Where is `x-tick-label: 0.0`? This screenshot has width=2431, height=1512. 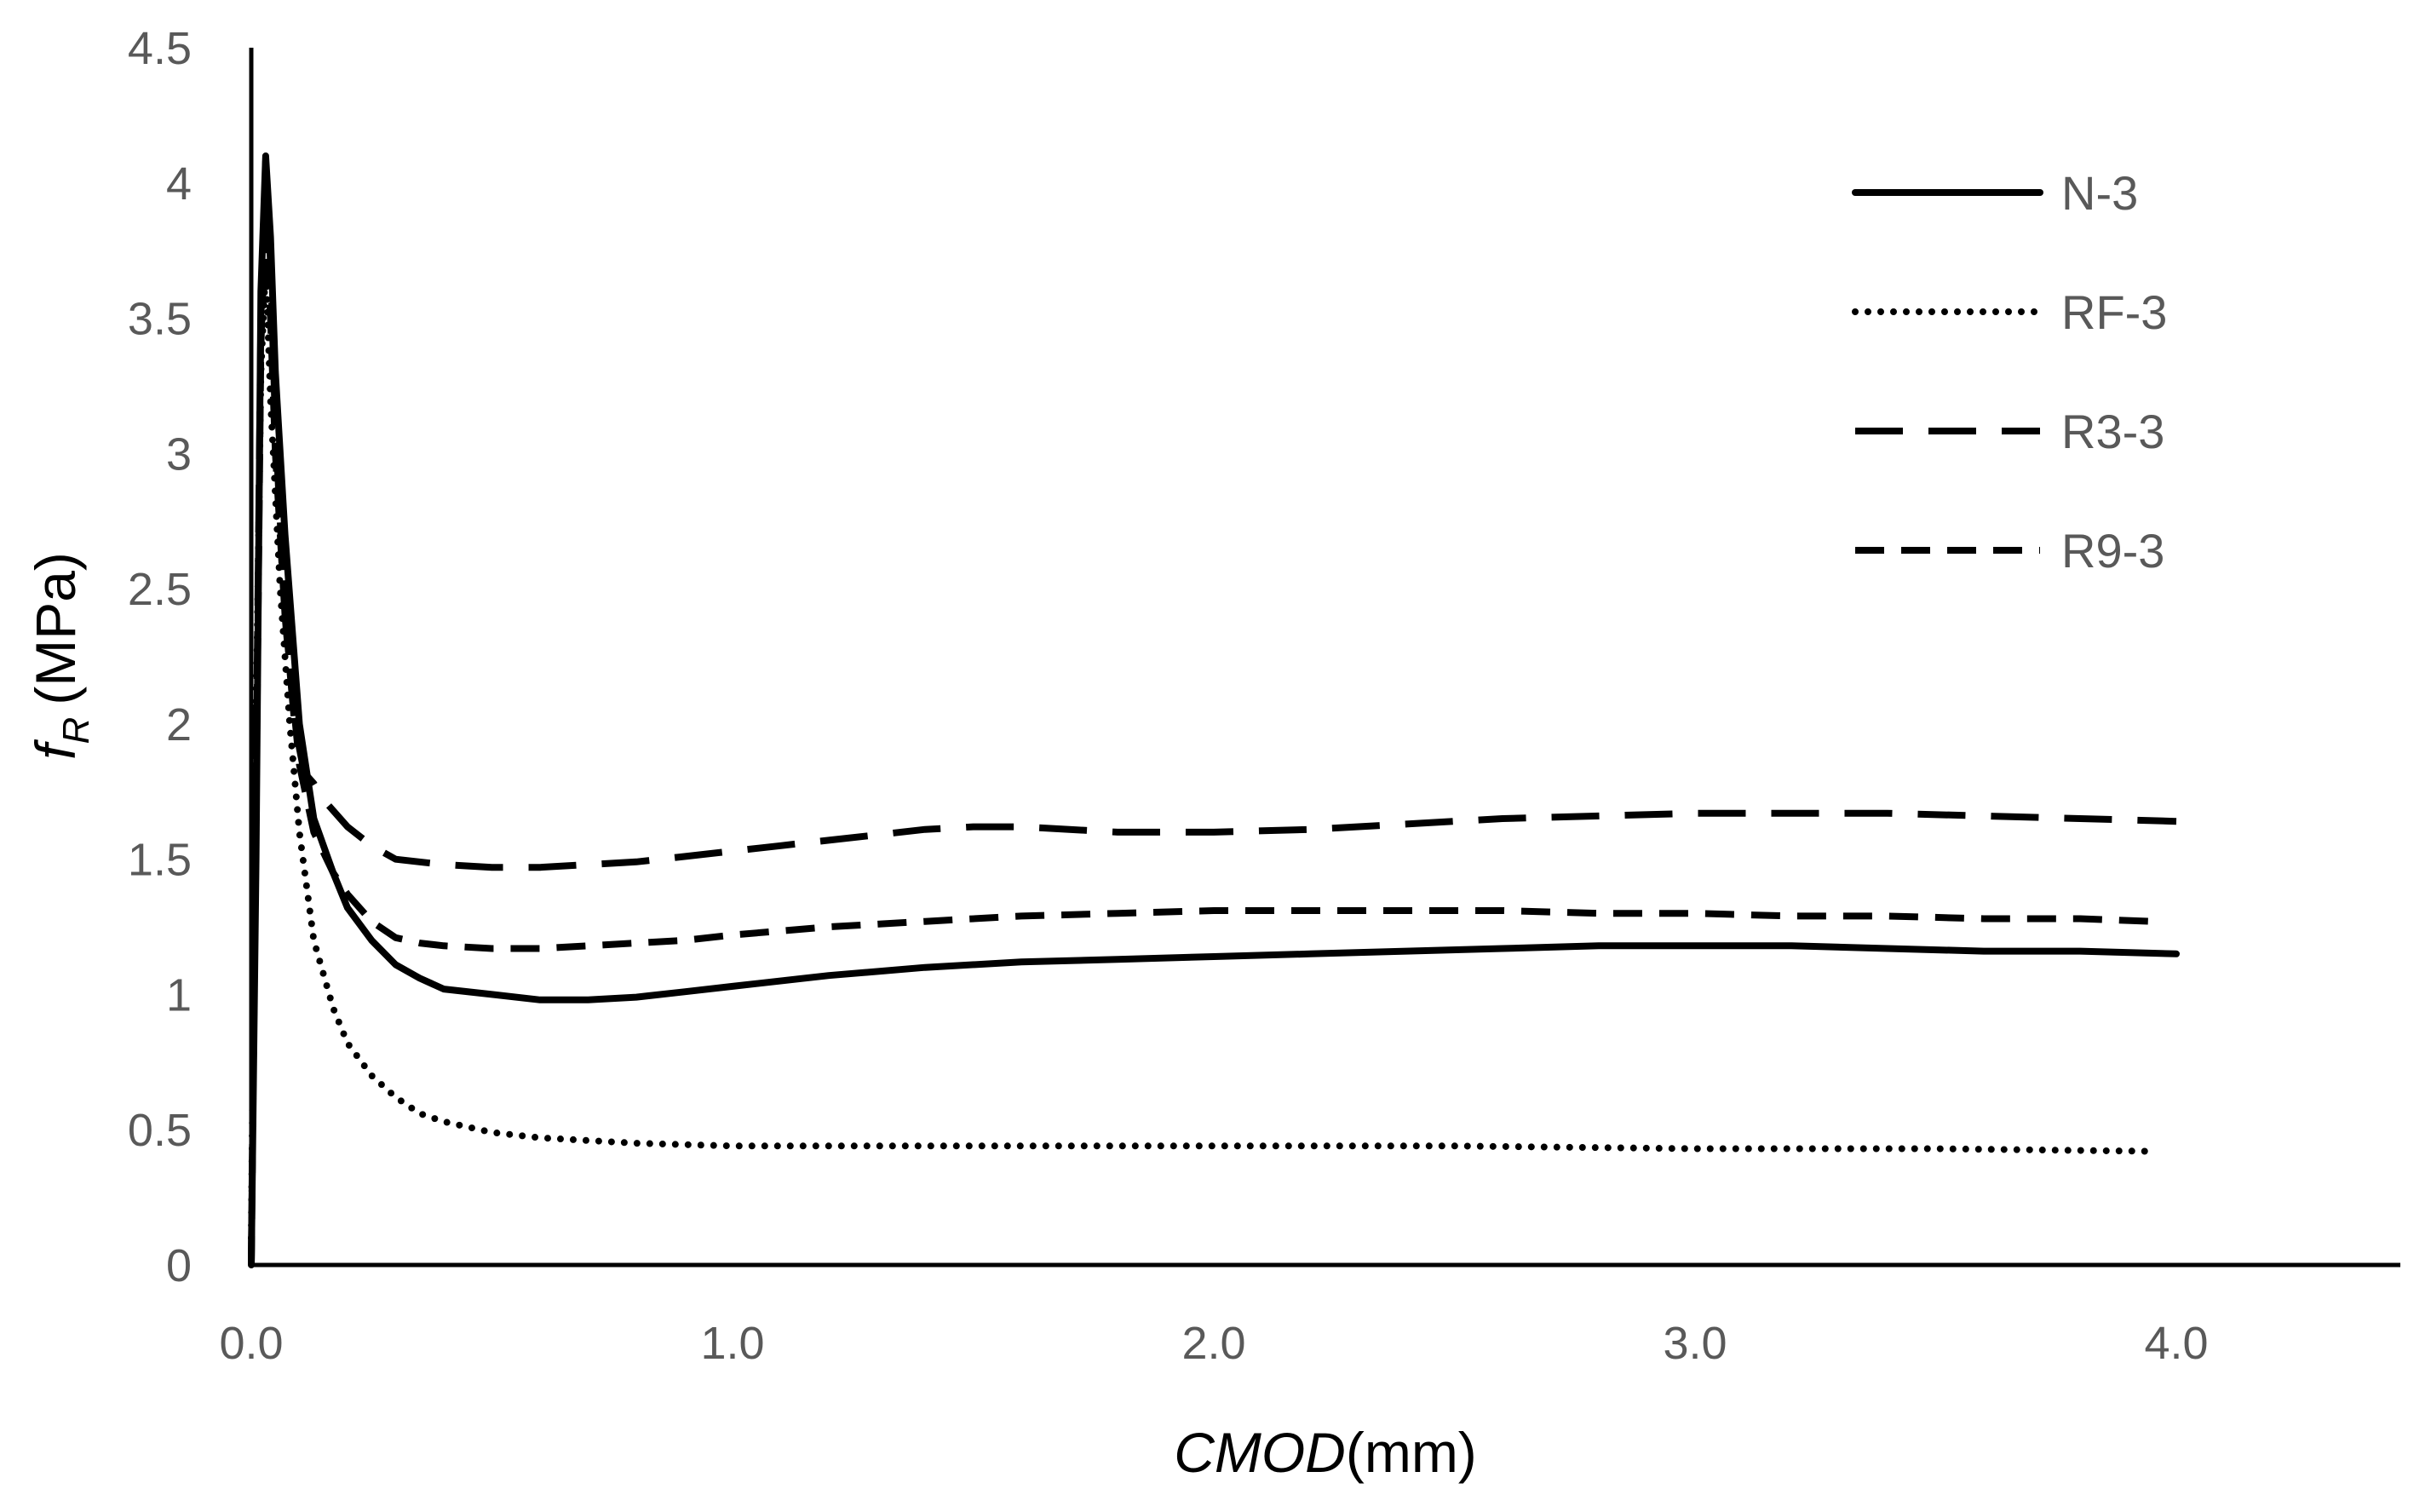
x-tick-label: 0.0 is located at coordinates (251, 1343).